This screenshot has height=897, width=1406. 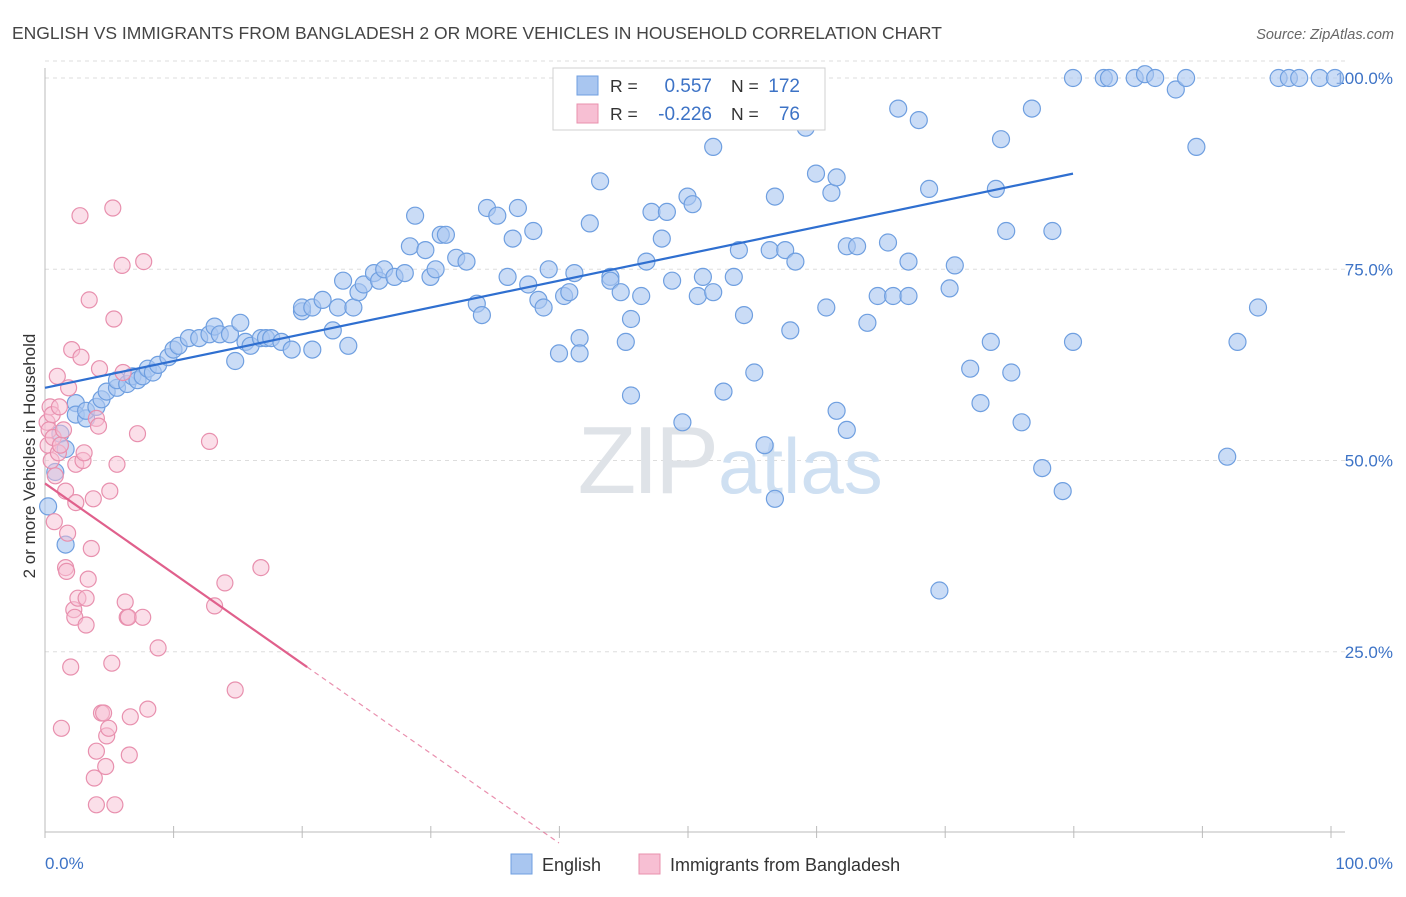 What do you see at coordinates (1369, 652) in the screenshot?
I see `y-tick-label: 25.0%` at bounding box center [1369, 652].